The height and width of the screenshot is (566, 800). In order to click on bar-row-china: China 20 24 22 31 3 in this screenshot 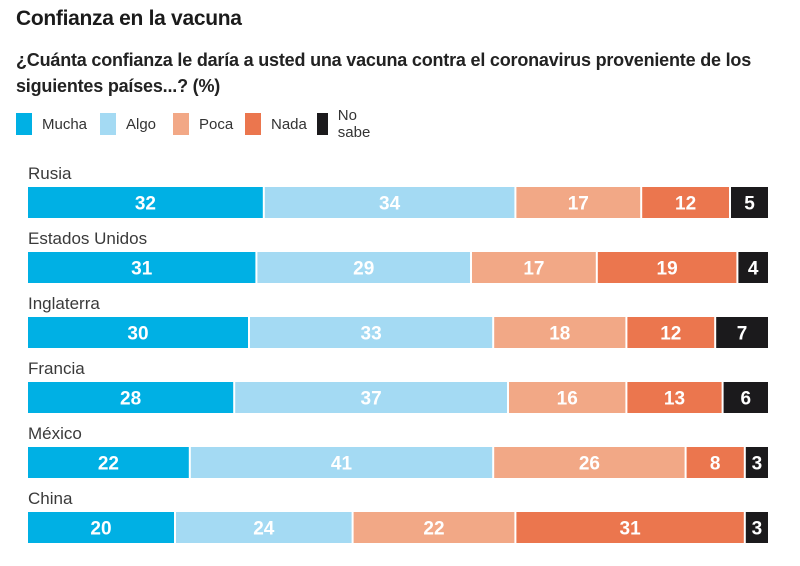, I will do `click(398, 516)`.